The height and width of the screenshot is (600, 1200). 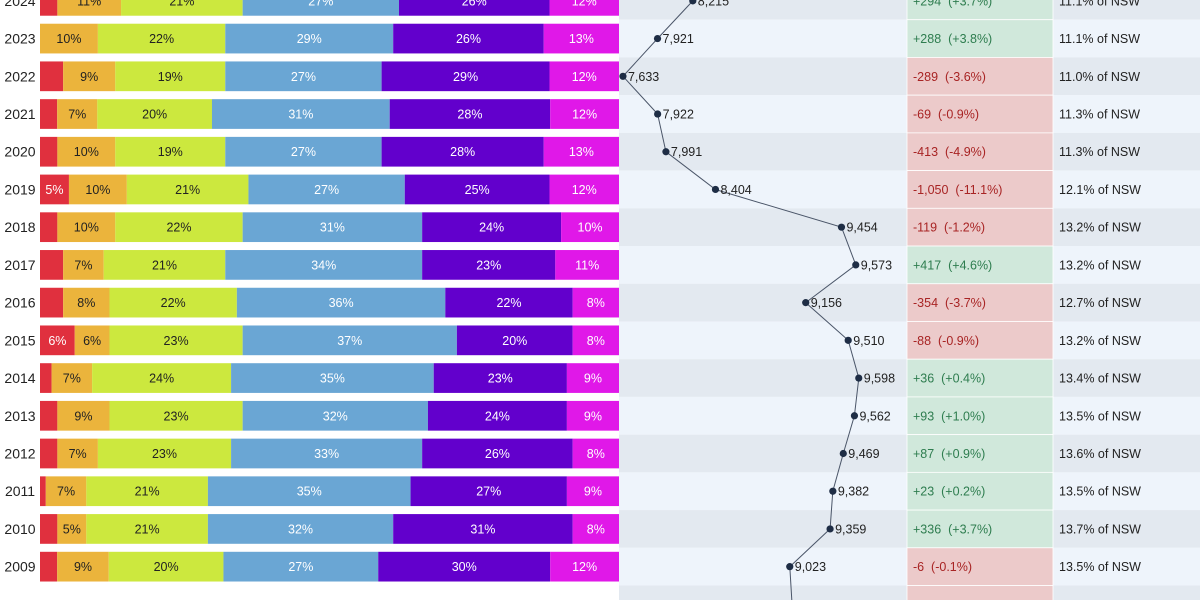 I want to click on bar-segment-label: 6%, so click(x=92, y=341).